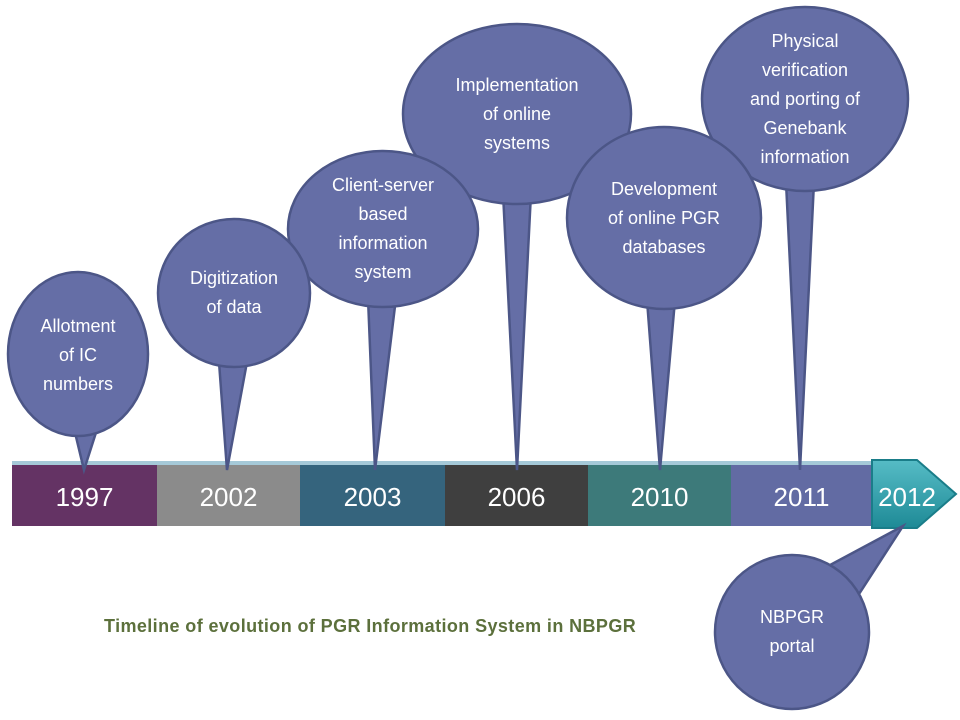 This screenshot has height=720, width=960. What do you see at coordinates (800, 325) in the screenshot?
I see `tail-physical-verification` at bounding box center [800, 325].